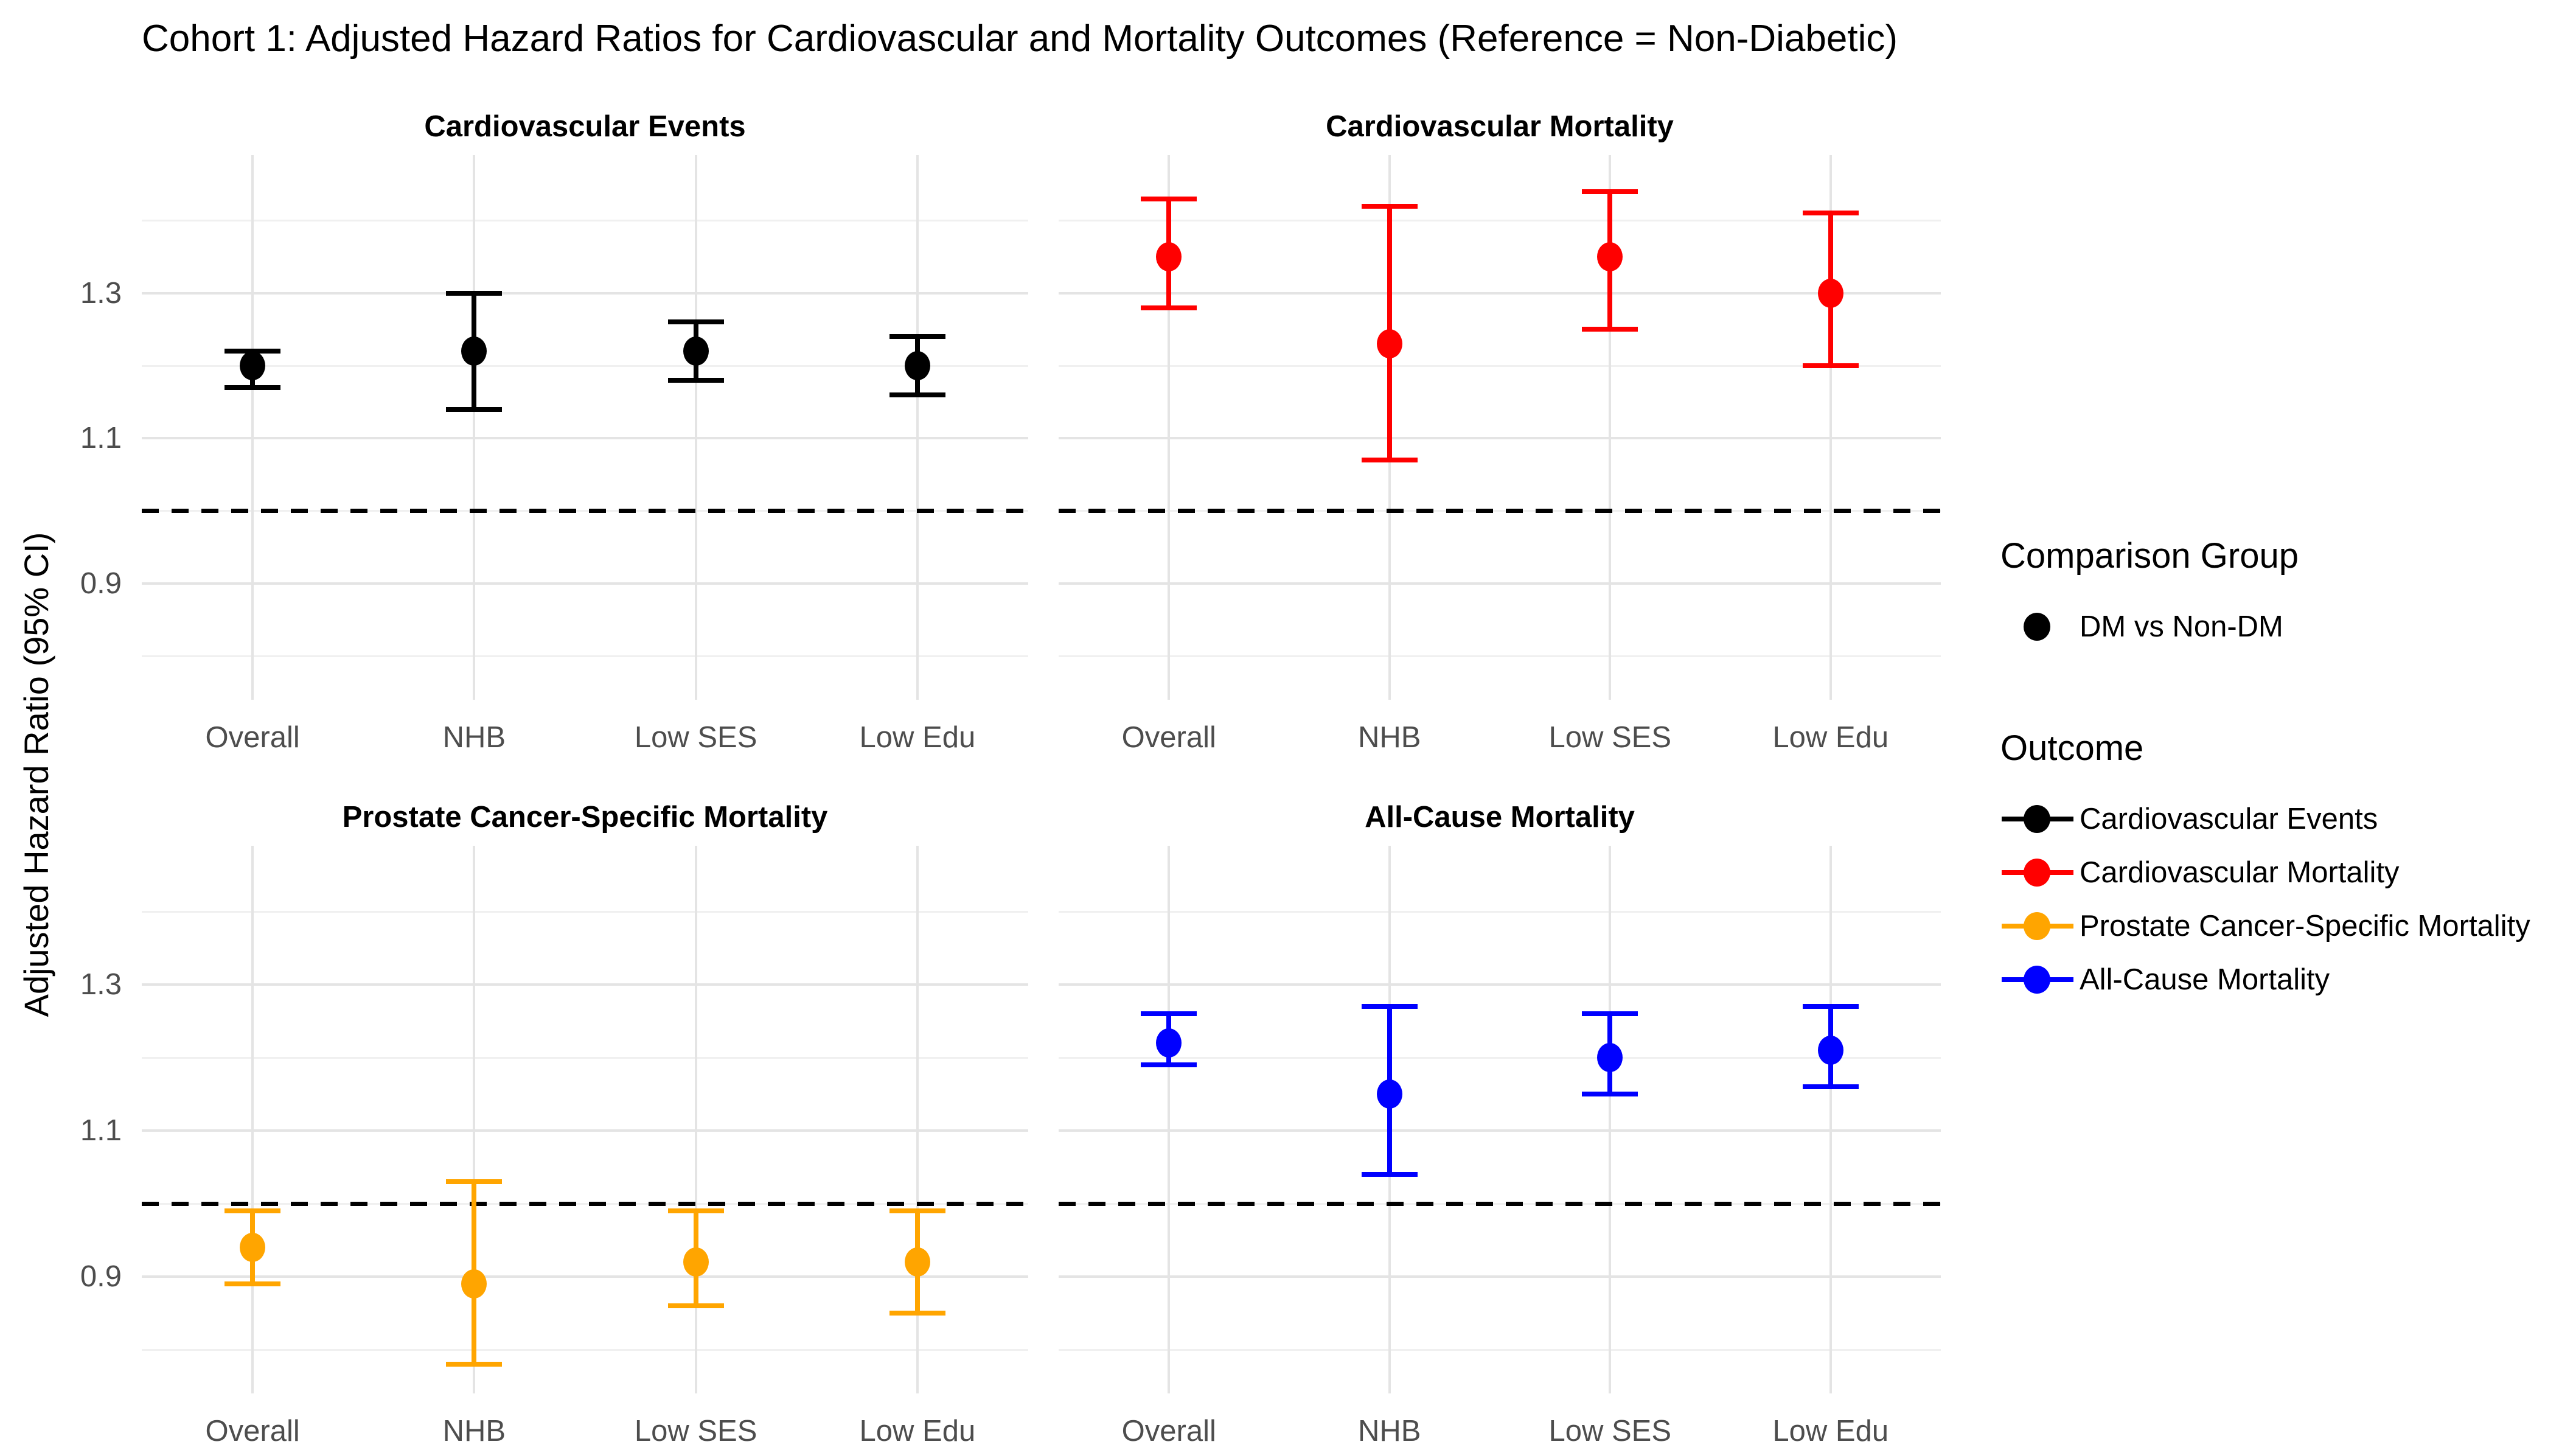 The image size is (2576, 1450). What do you see at coordinates (2072, 748) in the screenshot?
I see `legend-title-outcome: Outcome` at bounding box center [2072, 748].